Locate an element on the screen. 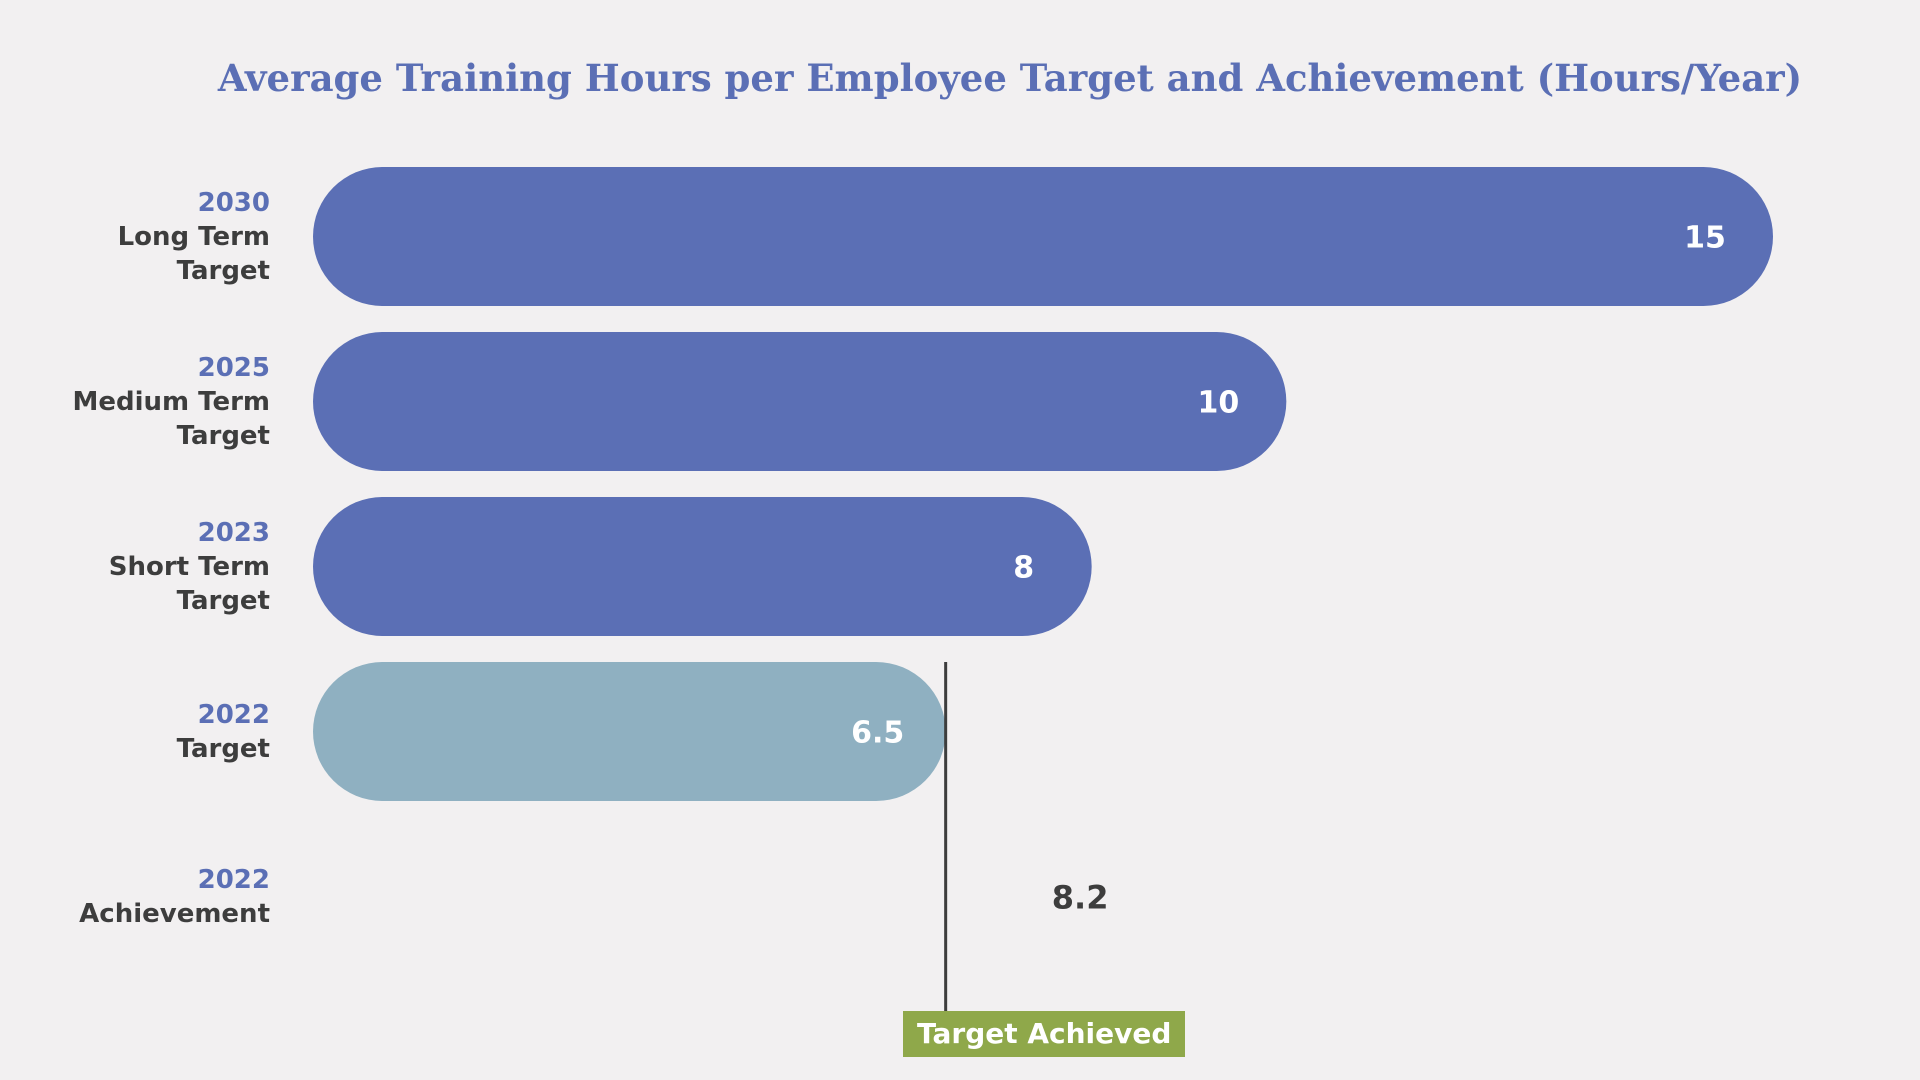 This screenshot has width=1920, height=1080. category-name: Short Term Target is located at coordinates (189, 583).